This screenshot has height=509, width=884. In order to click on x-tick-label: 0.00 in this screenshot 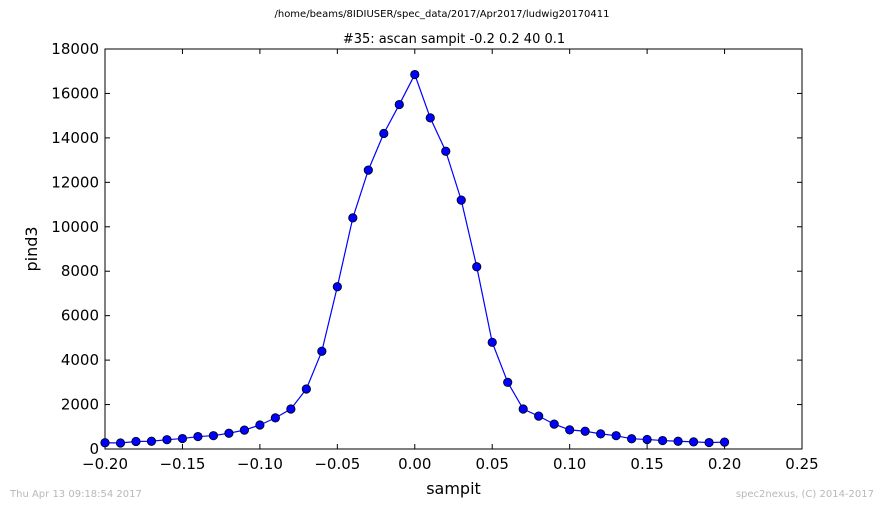, I will do `click(414, 464)`.